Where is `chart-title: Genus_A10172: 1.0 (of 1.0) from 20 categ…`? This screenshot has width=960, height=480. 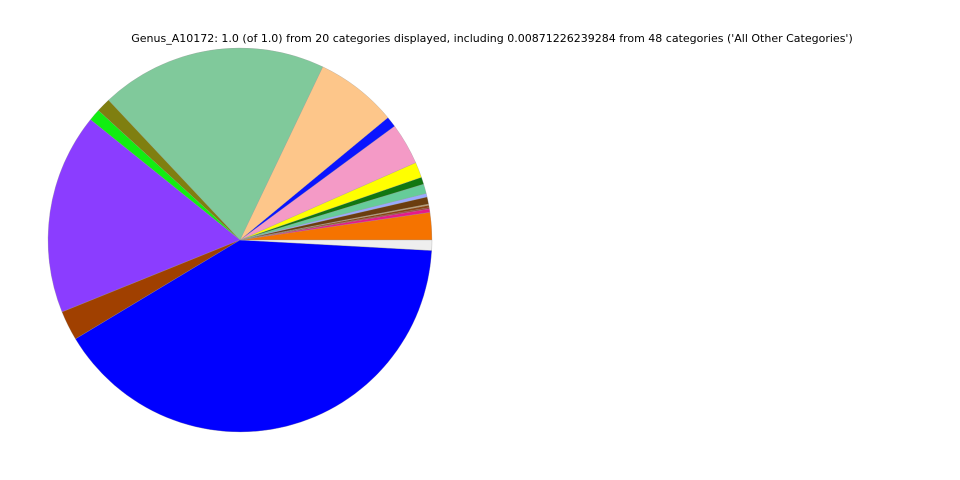
chart-title: Genus_A10172: 1.0 (of 1.0) from 20 categ… is located at coordinates (492, 38).